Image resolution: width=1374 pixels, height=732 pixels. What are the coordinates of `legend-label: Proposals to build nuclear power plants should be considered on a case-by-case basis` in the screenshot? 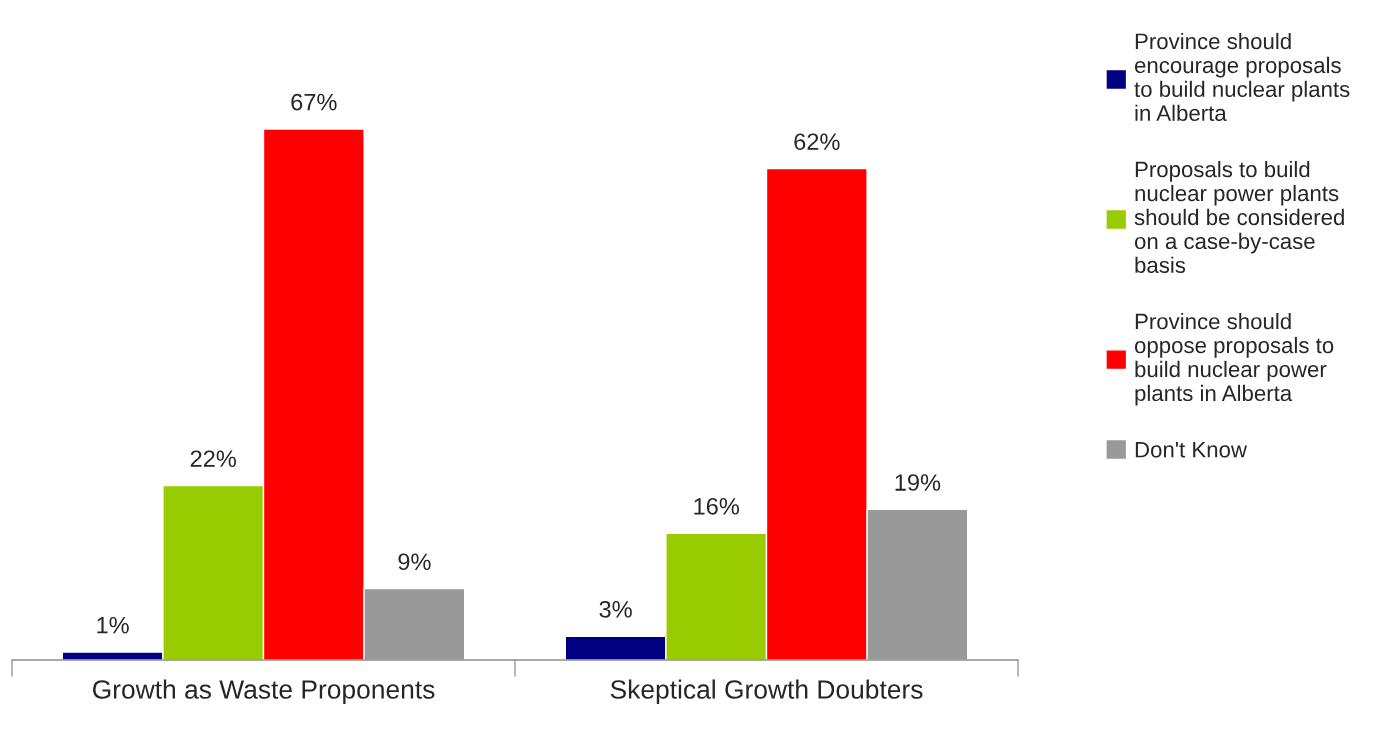 It's located at (1239, 217).